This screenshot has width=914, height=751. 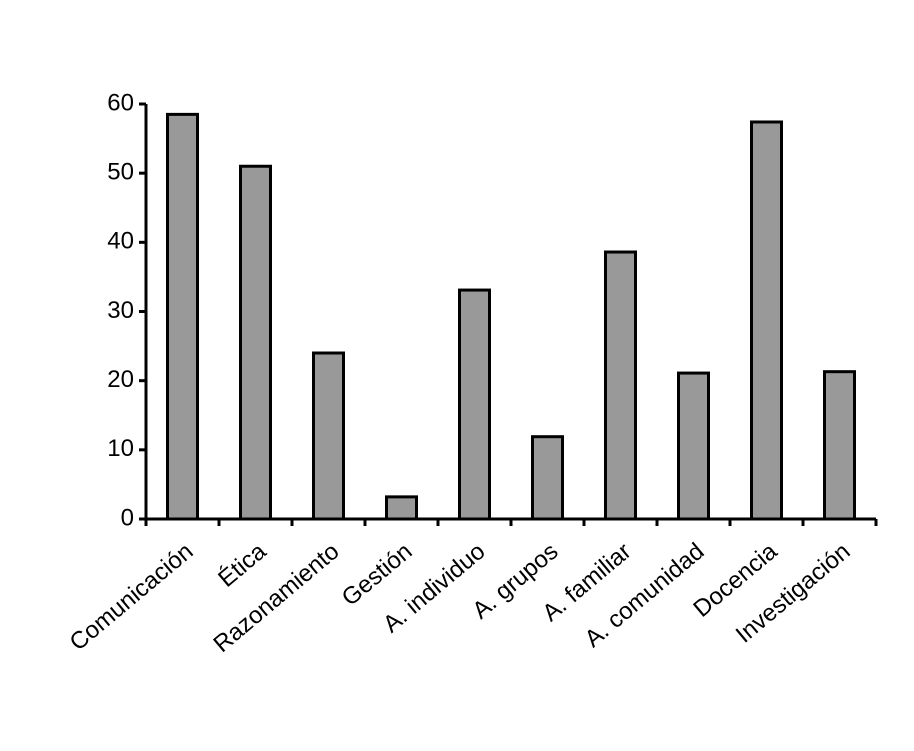 I want to click on y-tick-label: 20, so click(x=120, y=379).